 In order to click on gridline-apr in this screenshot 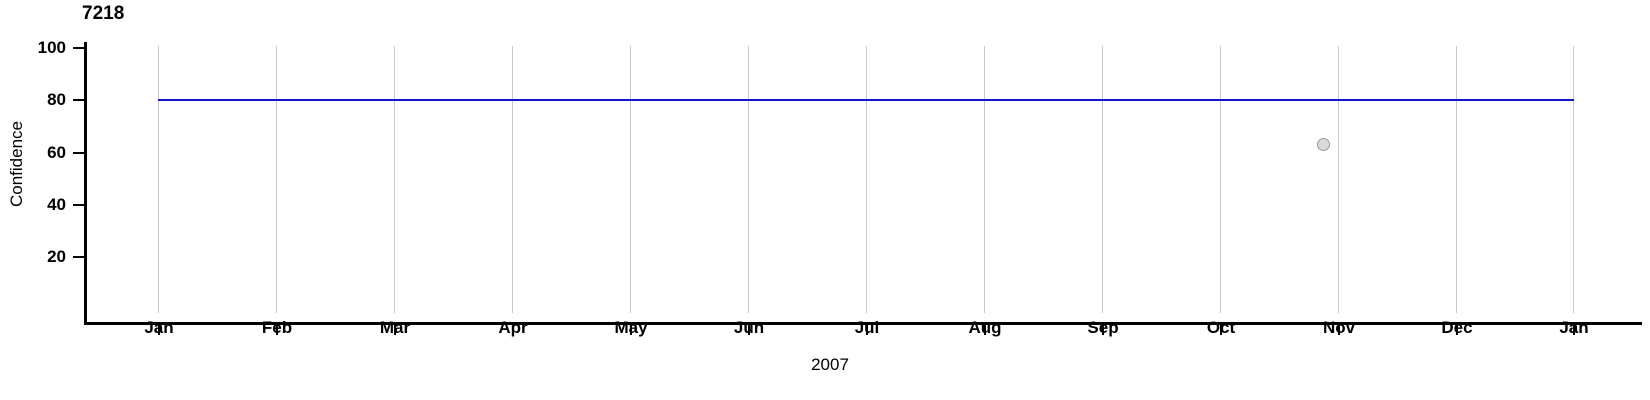, I will do `click(512, 179)`.